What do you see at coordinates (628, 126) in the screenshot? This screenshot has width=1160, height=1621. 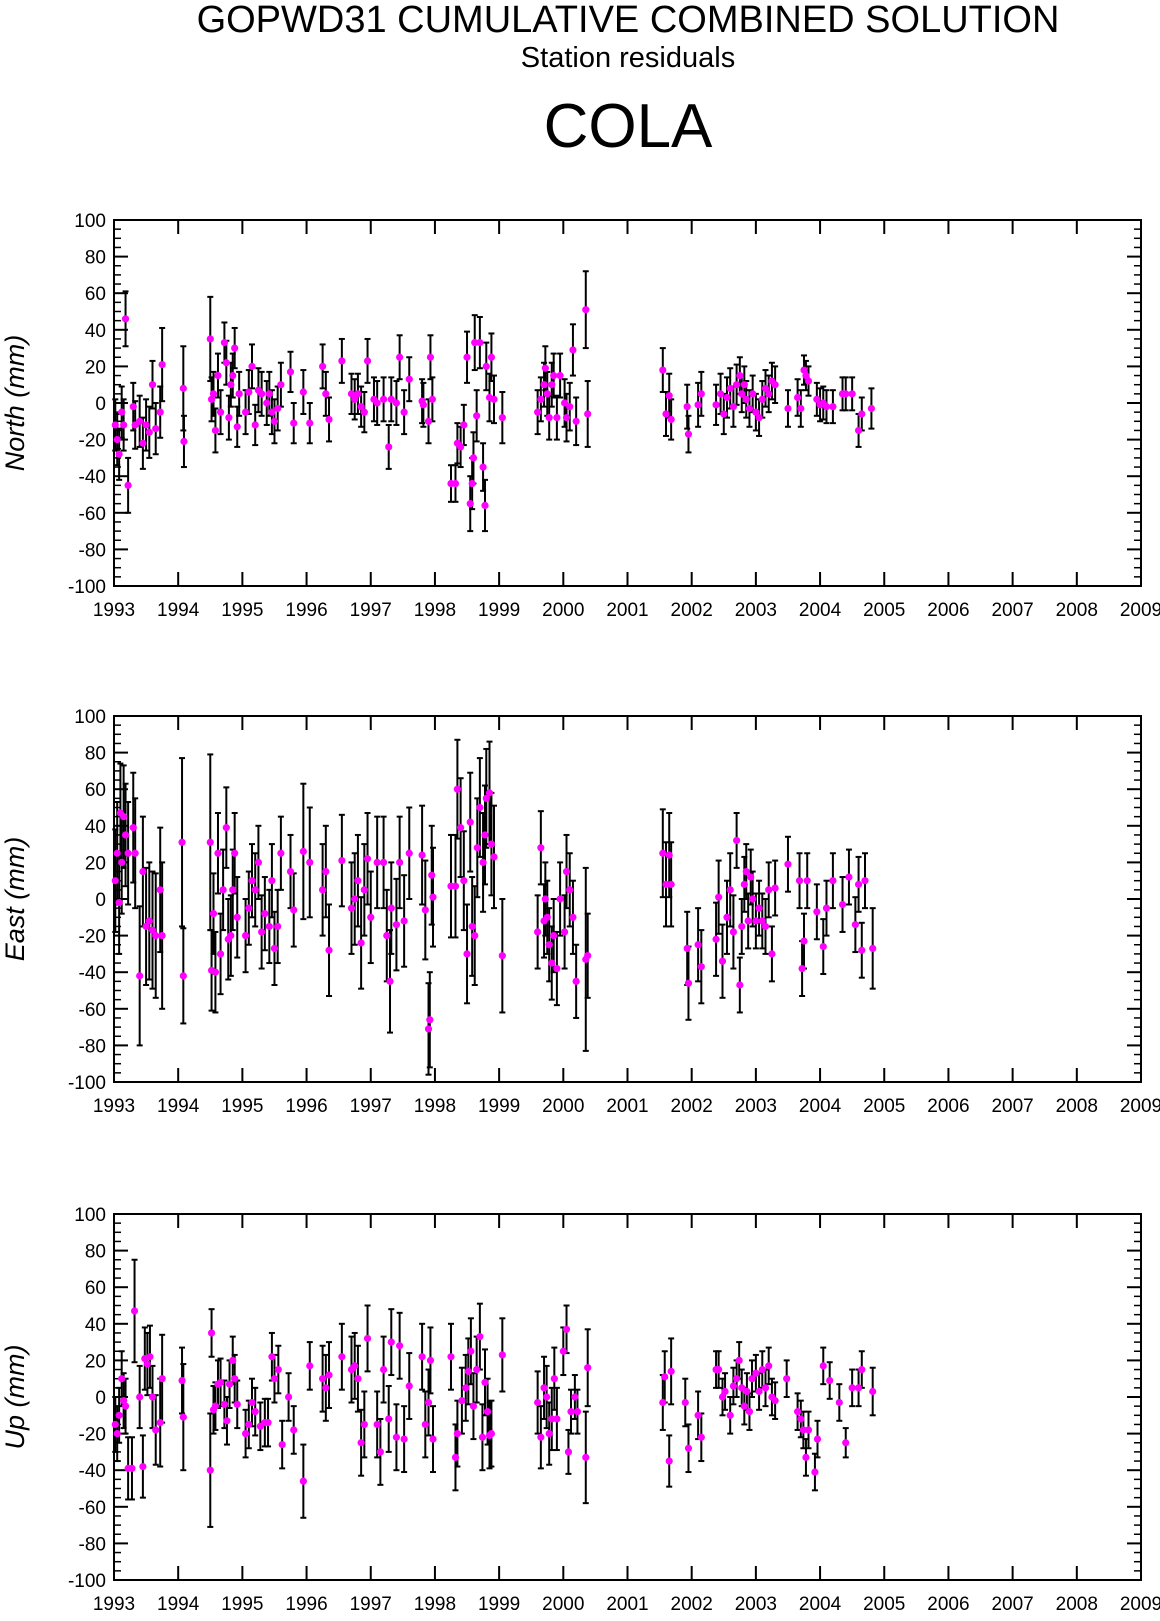 I see `station-name: COLA` at bounding box center [628, 126].